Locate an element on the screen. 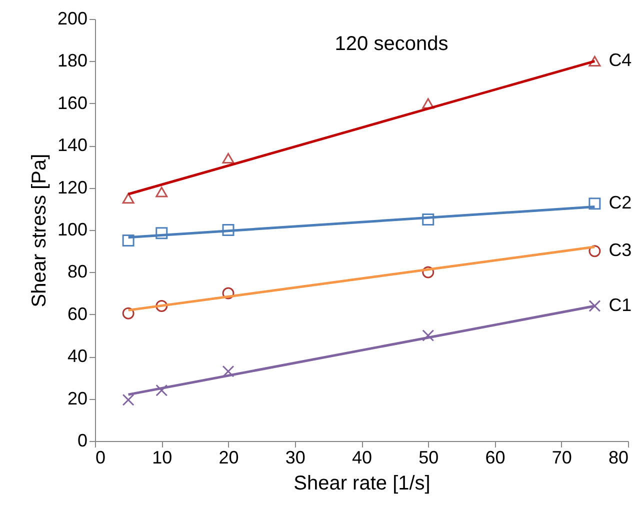  x-tick-label: 10 is located at coordinates (162, 458).